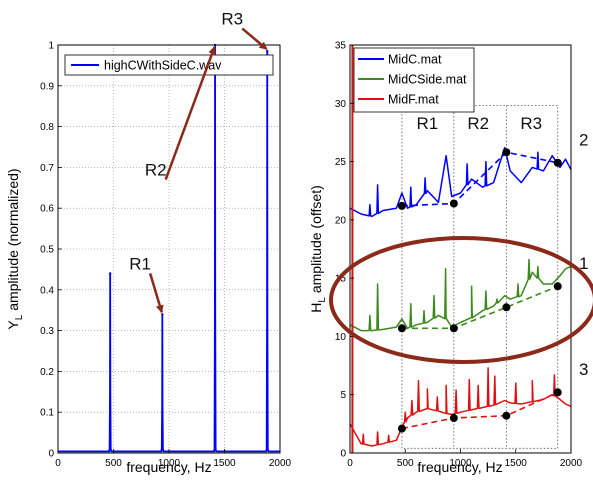  I want to click on left-annotation-r1: R1, so click(140, 263).